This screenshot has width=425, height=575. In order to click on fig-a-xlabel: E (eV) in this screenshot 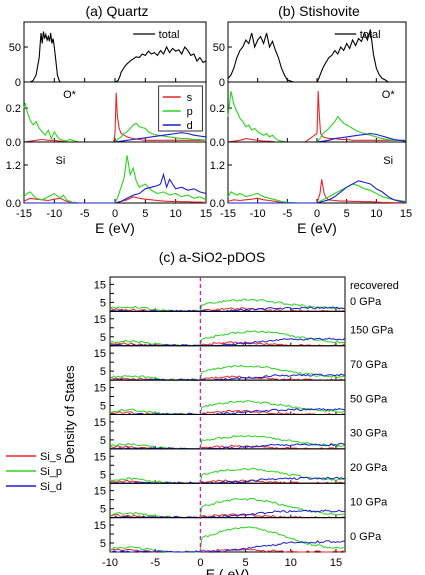, I will do `click(115, 228)`.